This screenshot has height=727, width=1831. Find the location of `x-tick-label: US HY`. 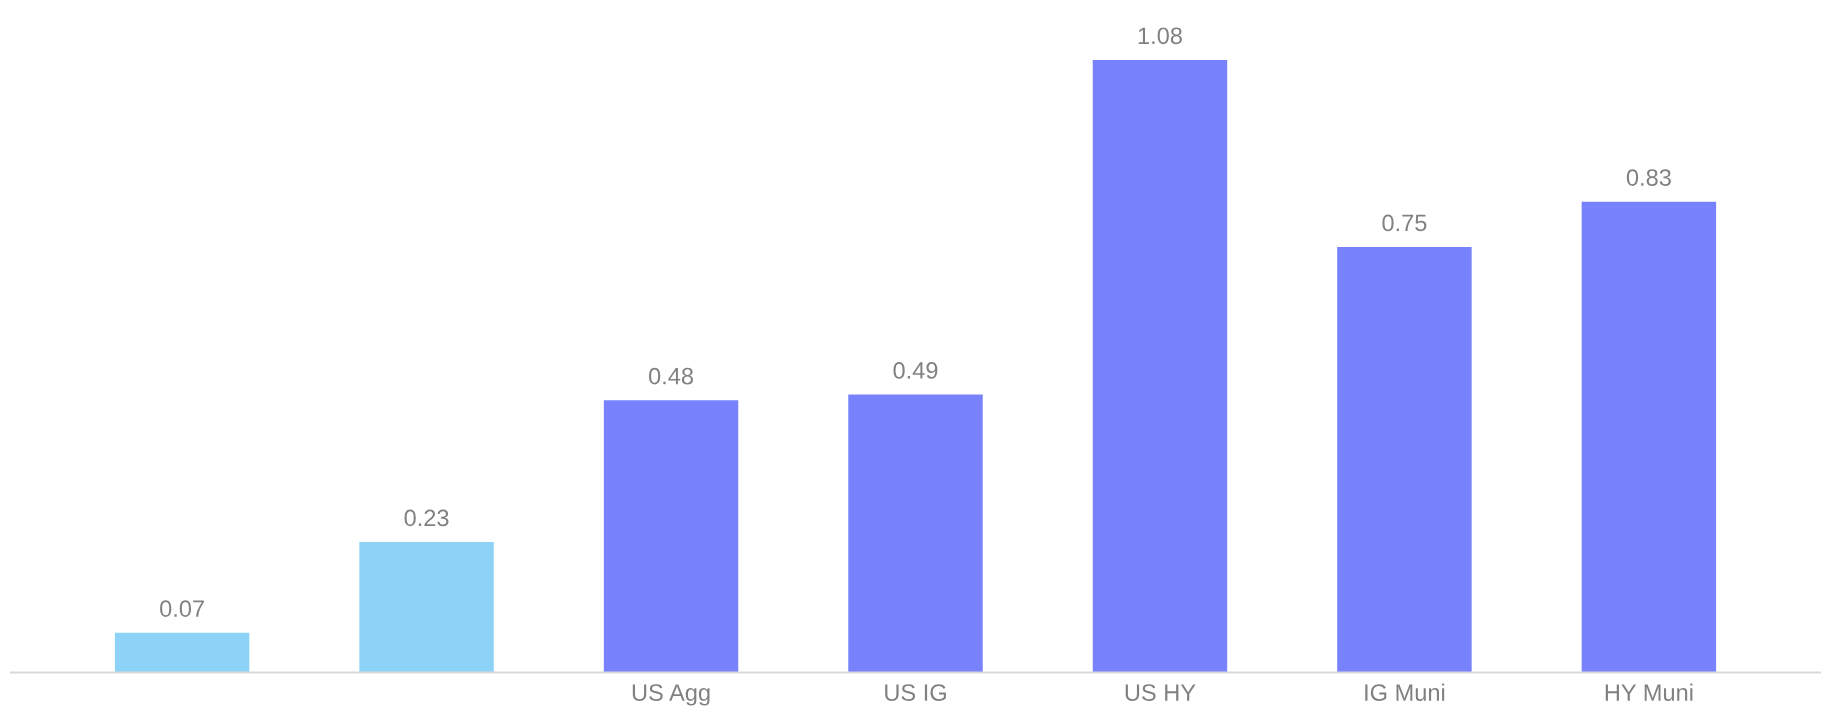

x-tick-label: US HY is located at coordinates (1160, 692).